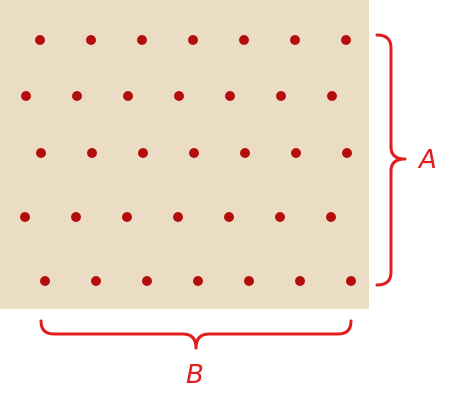 This screenshot has height=412, width=461. I want to click on label-b: B, so click(195, 375).